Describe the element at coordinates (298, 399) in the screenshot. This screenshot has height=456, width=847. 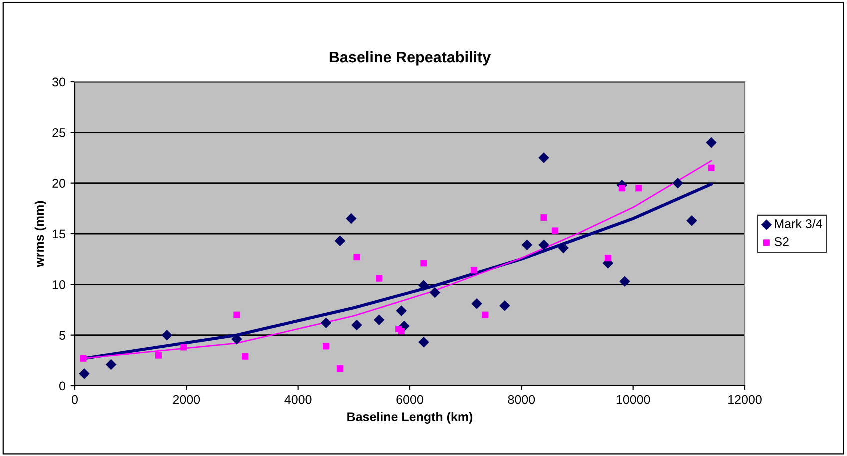
I see `x-tick-label: 4000` at that location.